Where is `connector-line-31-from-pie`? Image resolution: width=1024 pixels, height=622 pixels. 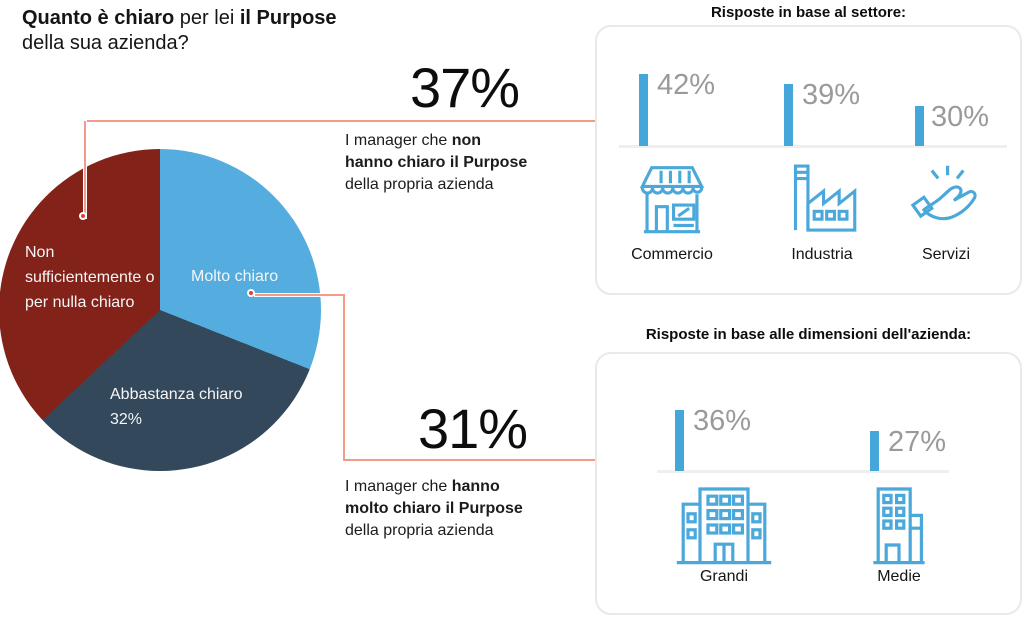
connector-line-31-from-pie is located at coordinates (300, 295).